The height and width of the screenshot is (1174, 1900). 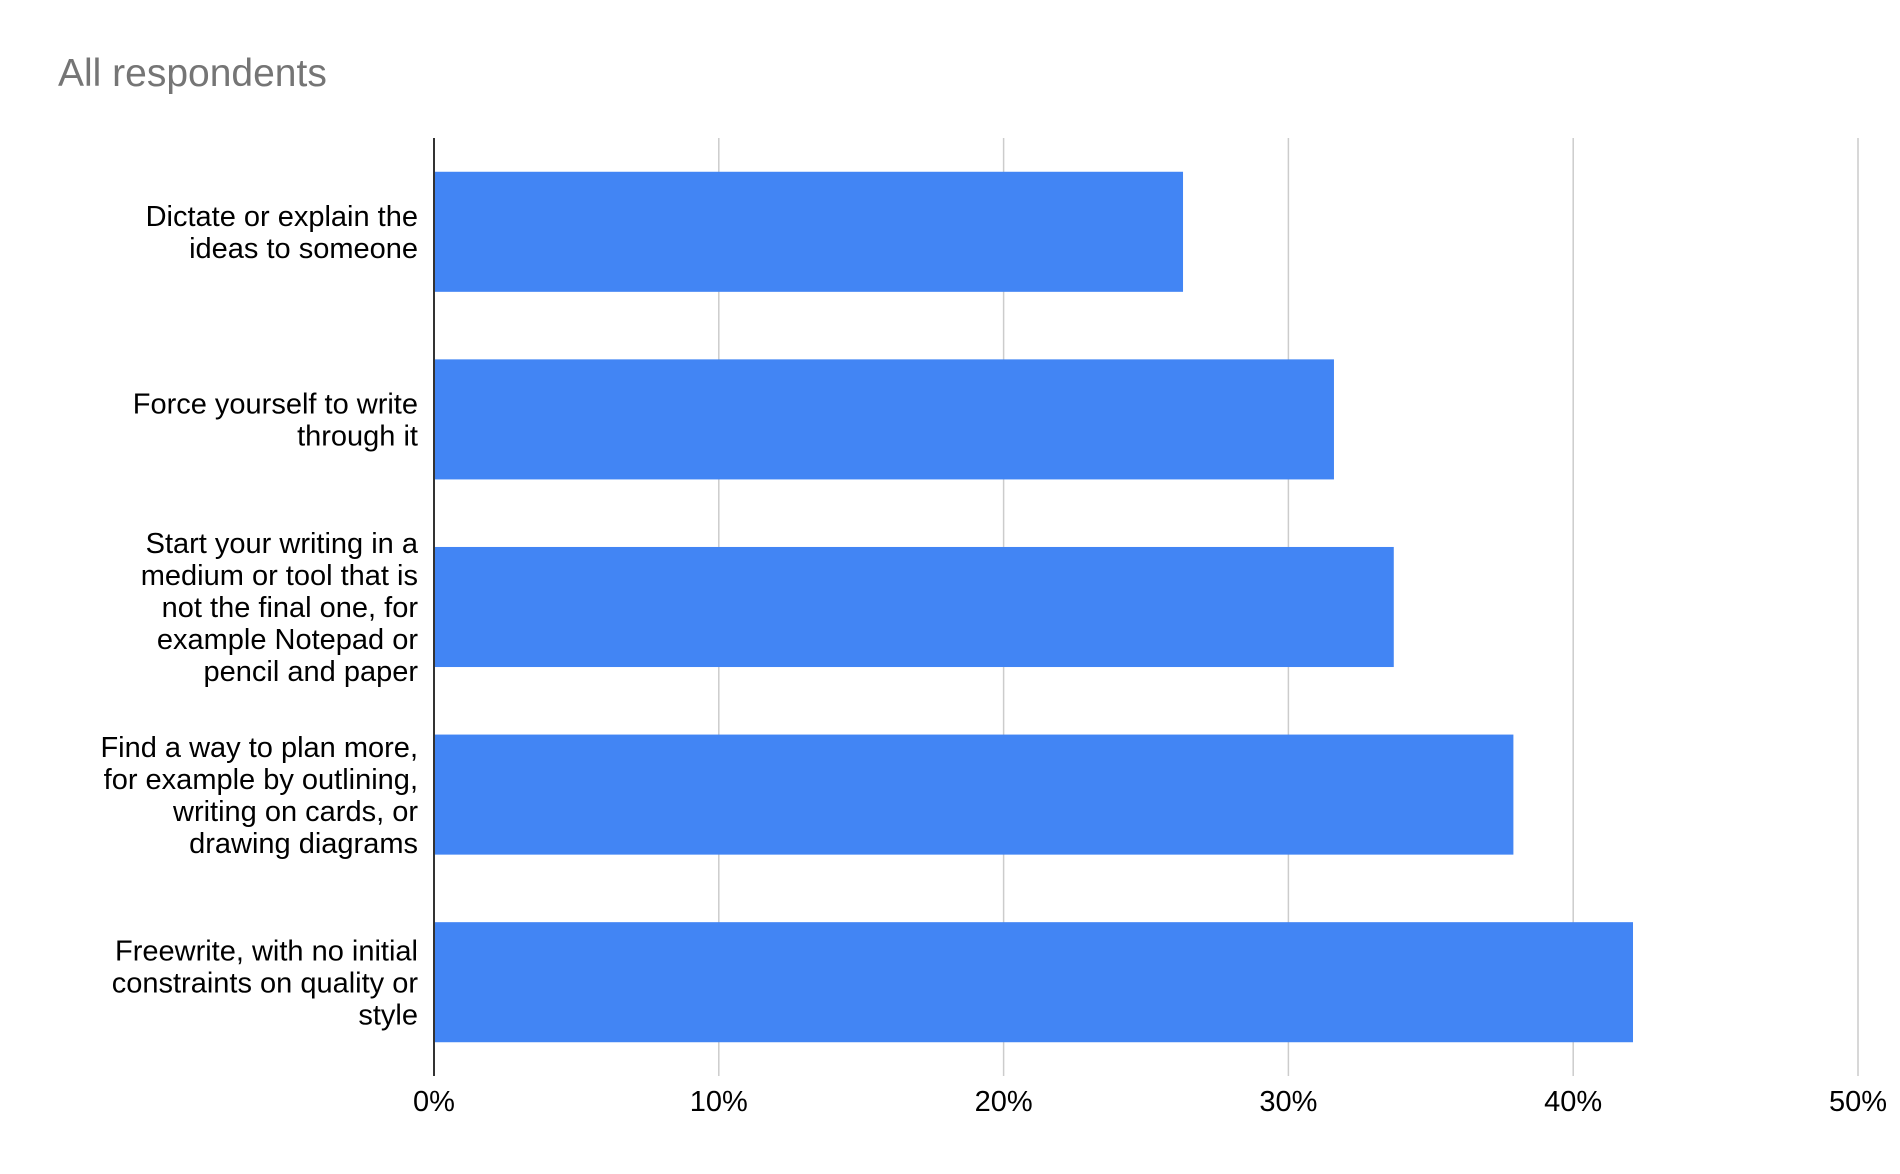 I want to click on x-tick-label: 40%, so click(x=1573, y=1102).